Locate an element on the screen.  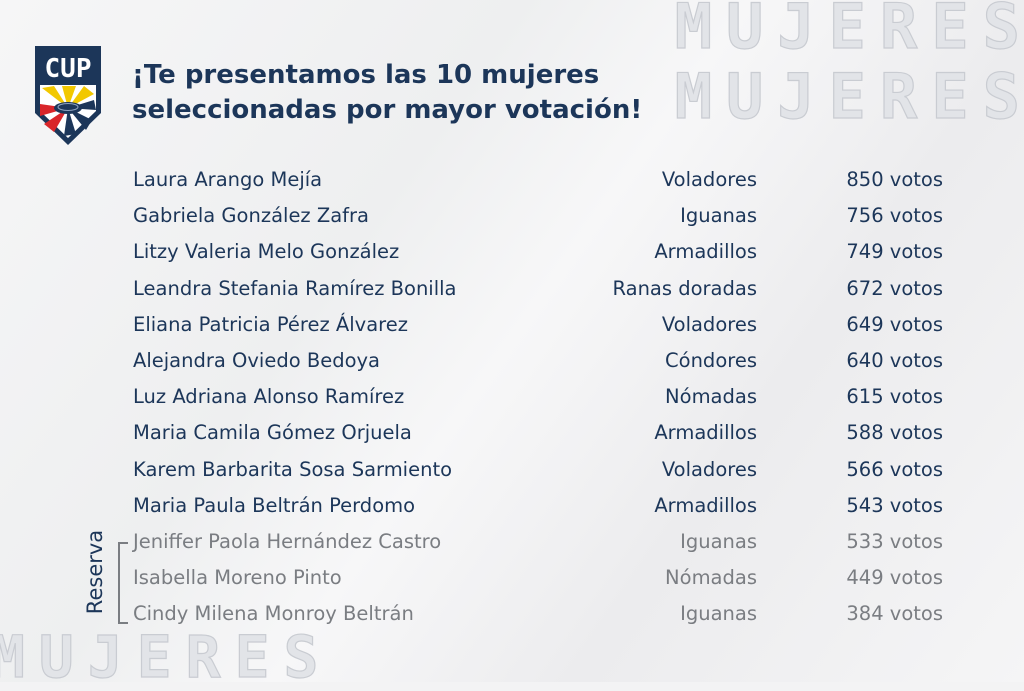
candidate-name: Leandra Stefania Ramírez Bonilla is located at coordinates (295, 288).